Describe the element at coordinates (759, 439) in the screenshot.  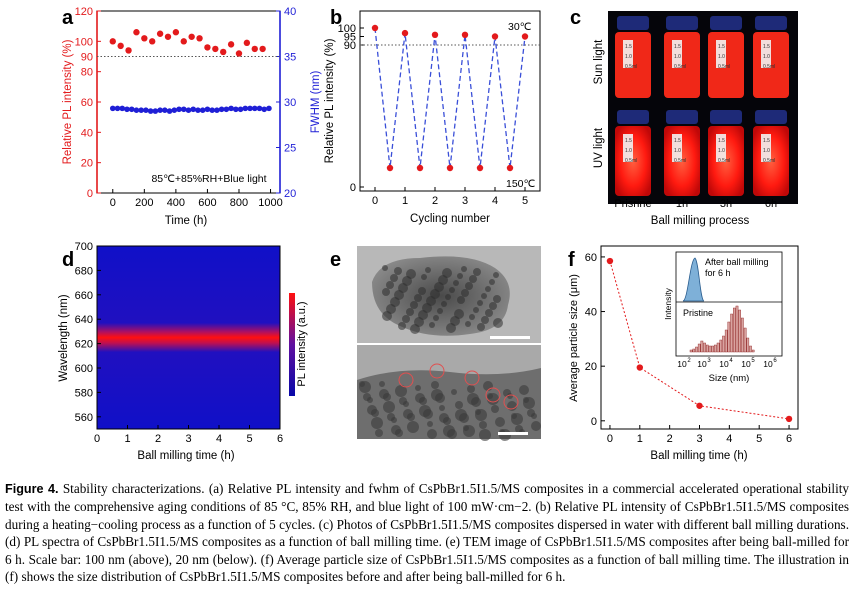
I see `x-tick-label-f: 5` at that location.